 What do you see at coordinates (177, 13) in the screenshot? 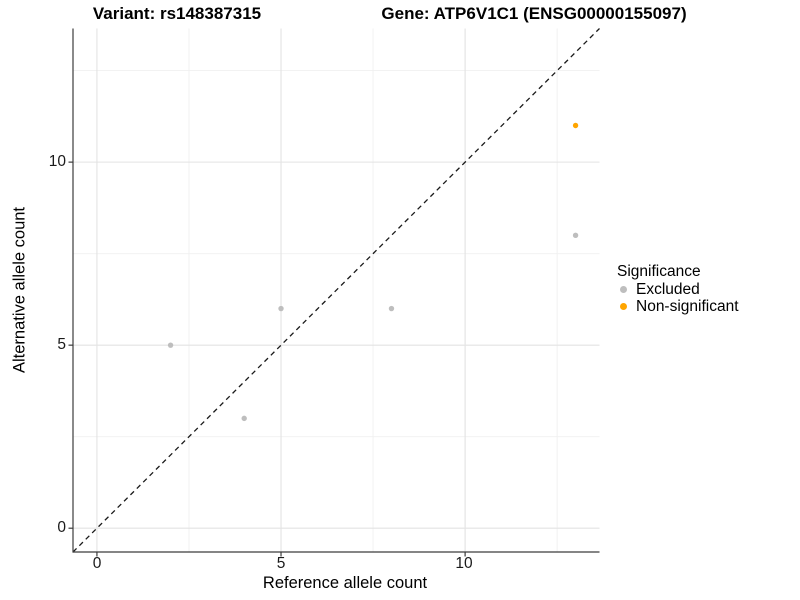
I see `variant-title: Variant: rs148387315` at bounding box center [177, 13].